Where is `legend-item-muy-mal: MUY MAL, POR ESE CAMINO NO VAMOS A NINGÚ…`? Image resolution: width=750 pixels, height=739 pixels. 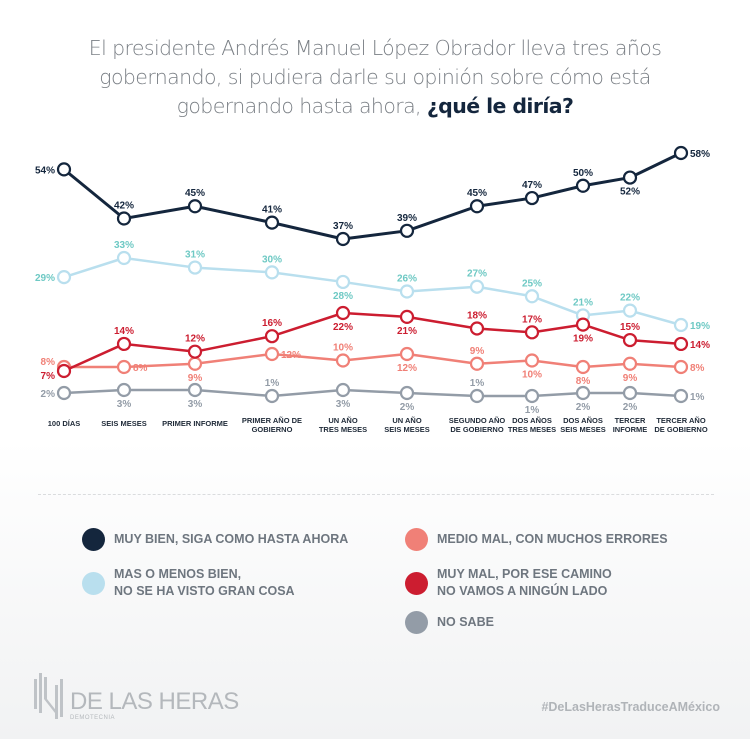
legend-item-muy-mal: MUY MAL, POR ESE CAMINO NO VAMOS A NINGÚ… is located at coordinates (508, 583).